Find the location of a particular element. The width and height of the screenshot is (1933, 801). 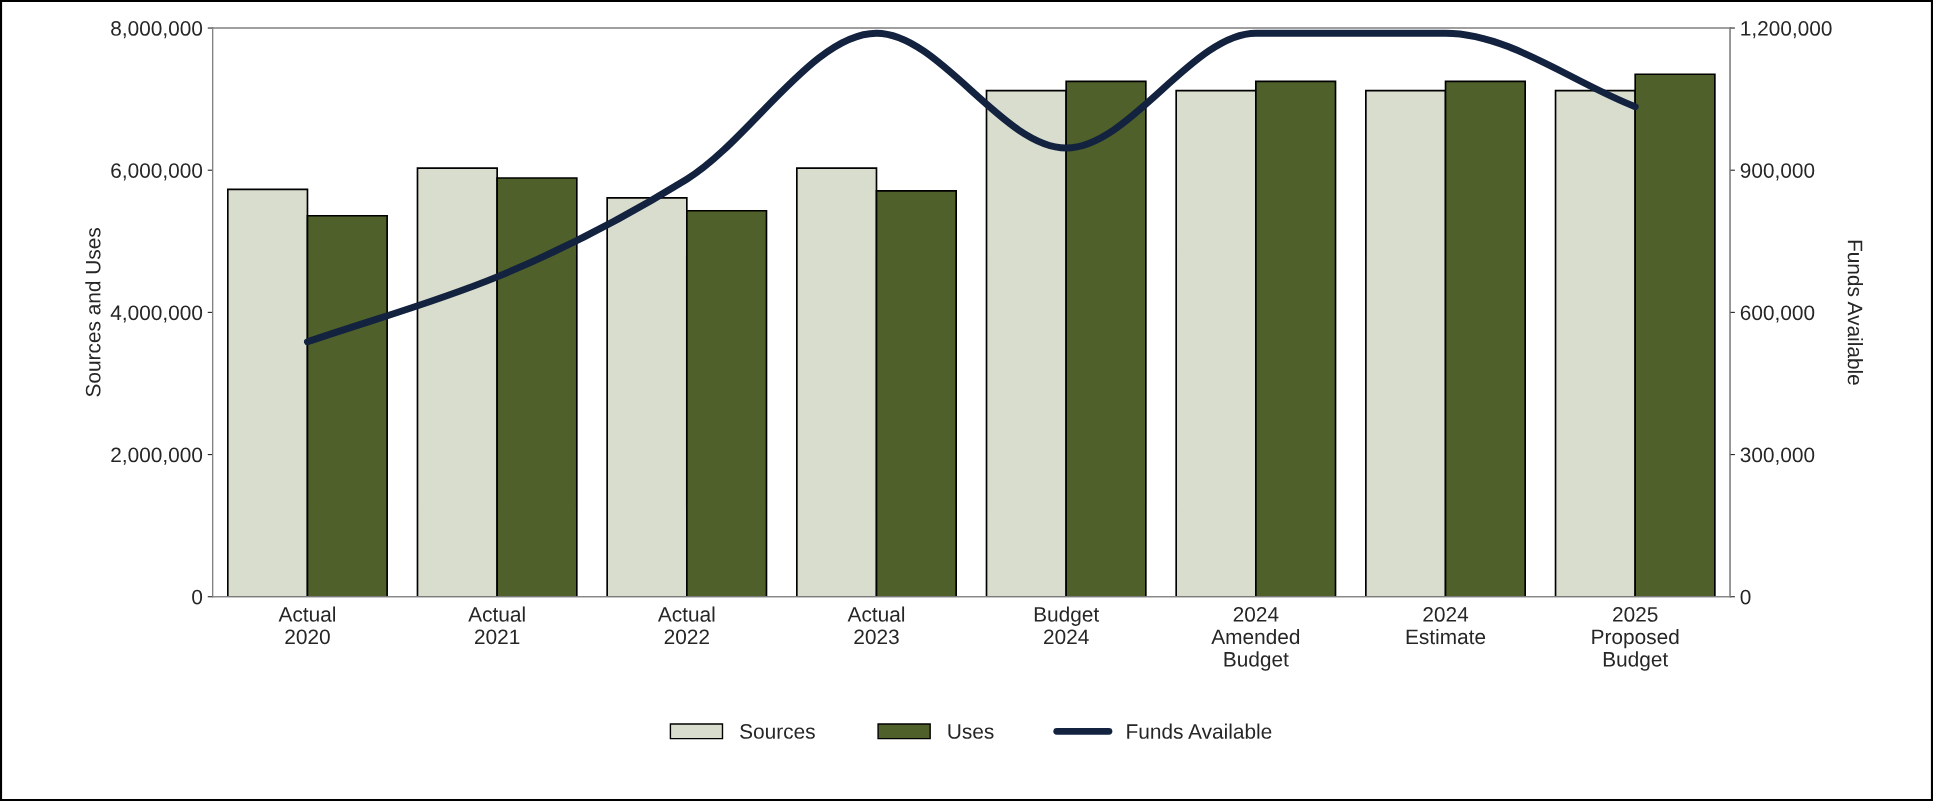

y2-tick-label: 1,200,000 is located at coordinates (1786, 30).